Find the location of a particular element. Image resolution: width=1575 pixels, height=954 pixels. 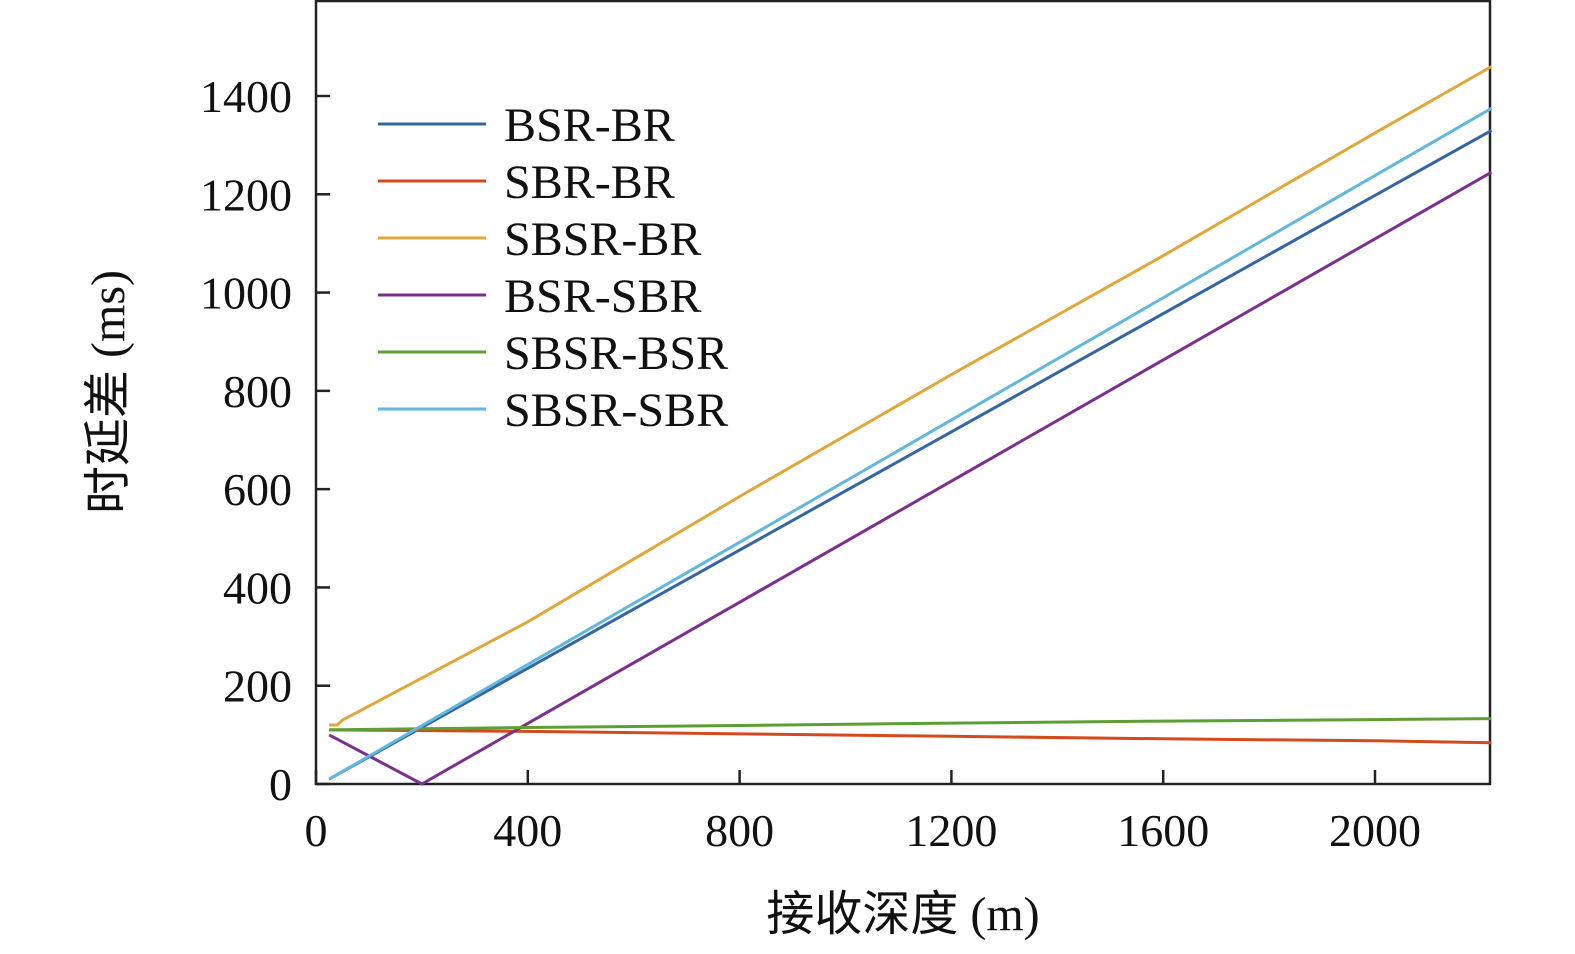

y-tick-label: 600 is located at coordinates (257, 489).